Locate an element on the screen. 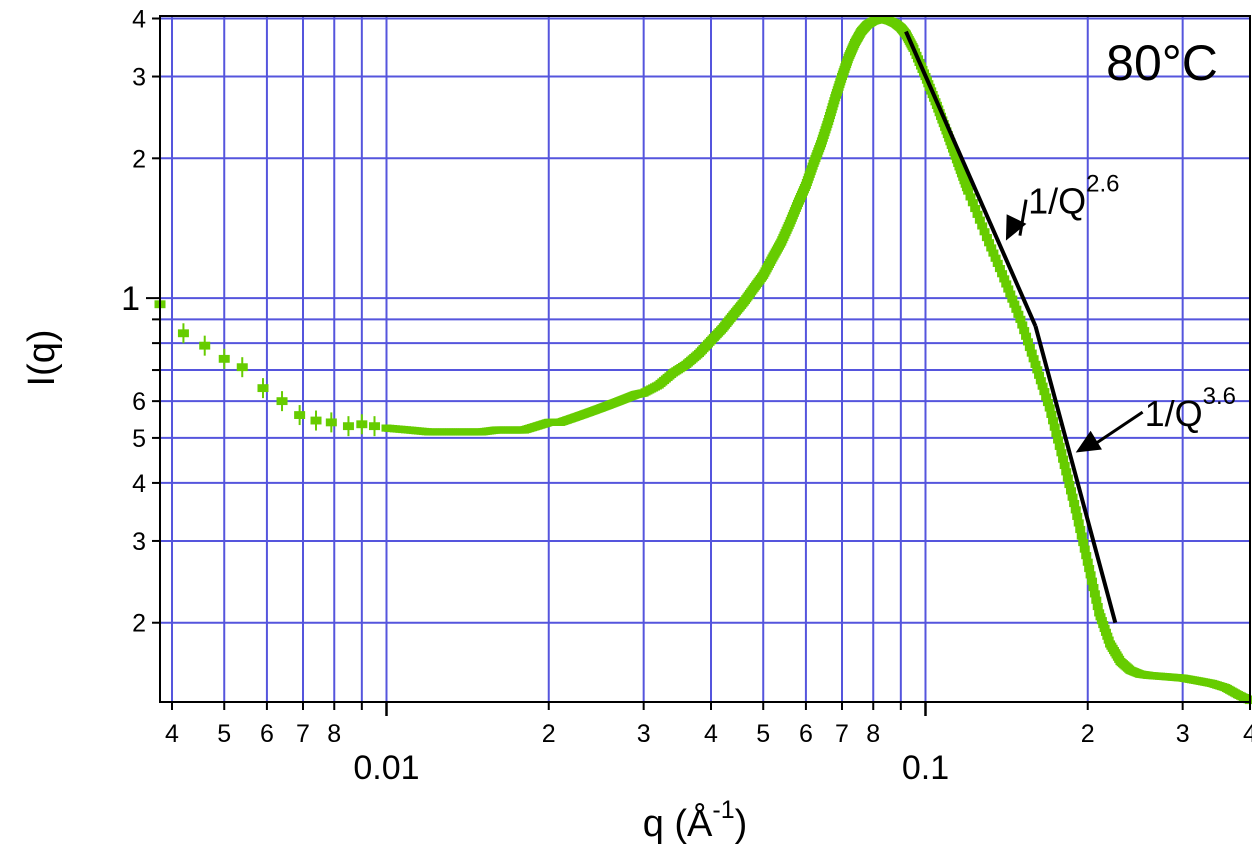  slope-label-exponent: 3.6 is located at coordinates (1219, 396).